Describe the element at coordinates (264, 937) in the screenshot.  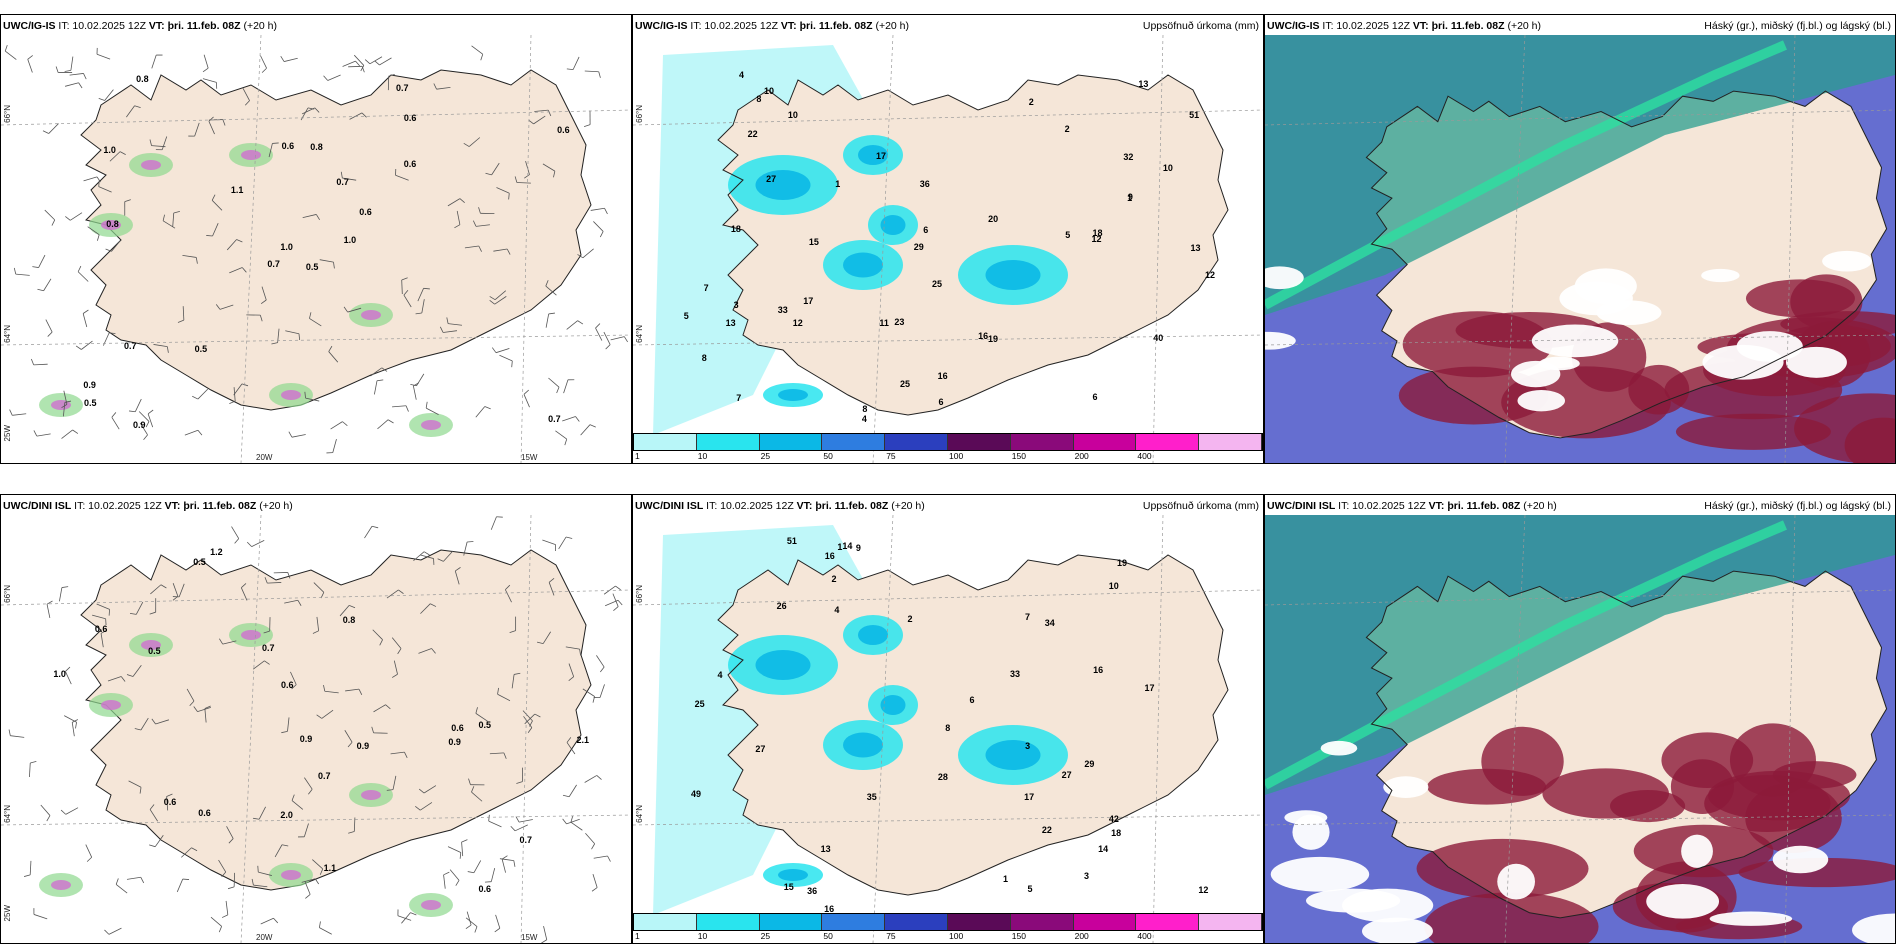
I see `lon-label-20w: 20W` at that location.